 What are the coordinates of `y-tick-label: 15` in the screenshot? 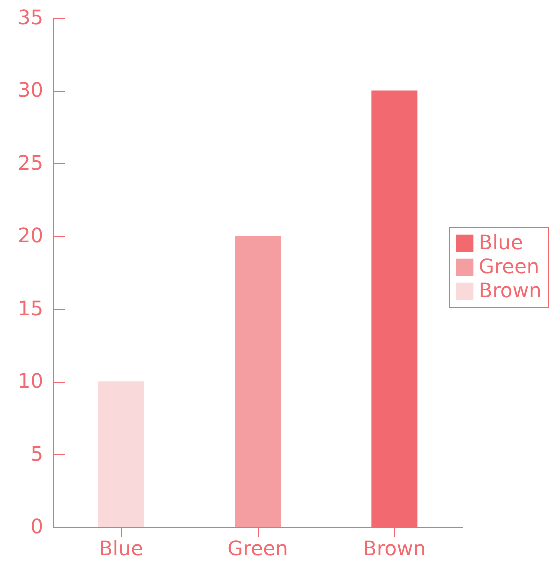 It's located at (31, 308).